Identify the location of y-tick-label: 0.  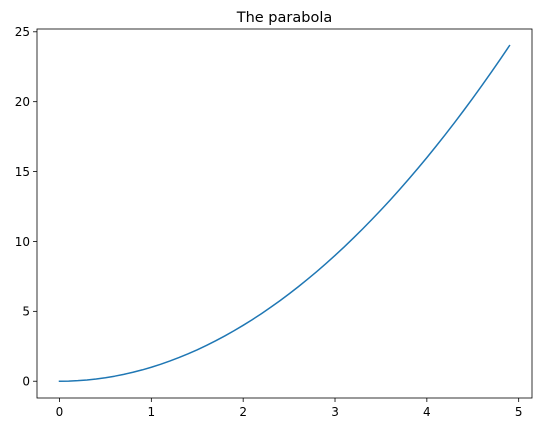
(26, 382).